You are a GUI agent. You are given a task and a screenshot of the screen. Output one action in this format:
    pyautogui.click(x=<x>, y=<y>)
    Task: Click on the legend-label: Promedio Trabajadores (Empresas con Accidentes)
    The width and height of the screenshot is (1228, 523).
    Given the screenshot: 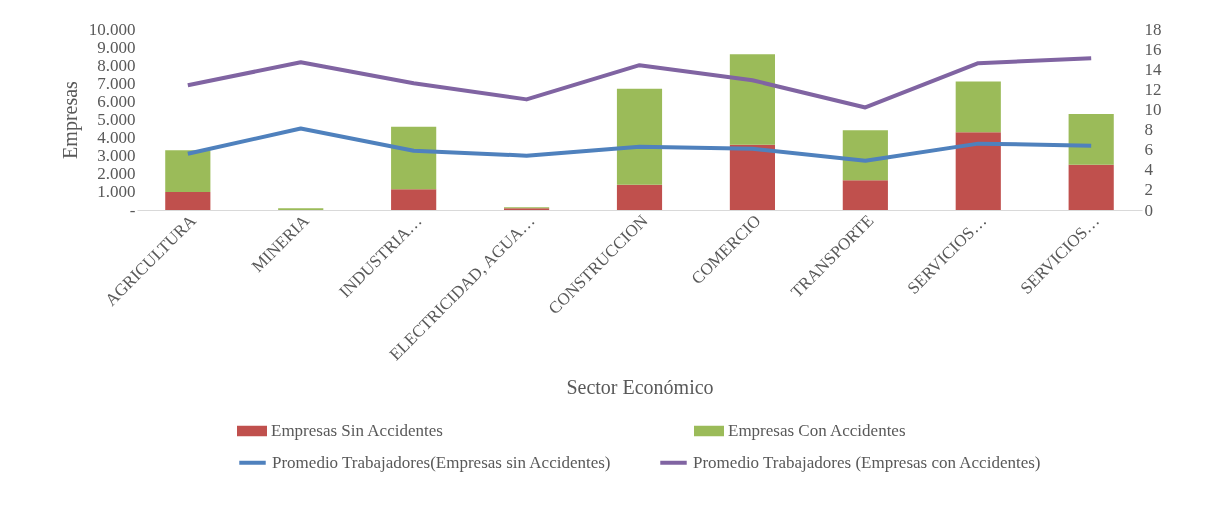 What is the action you would take?
    pyautogui.click(x=867, y=462)
    